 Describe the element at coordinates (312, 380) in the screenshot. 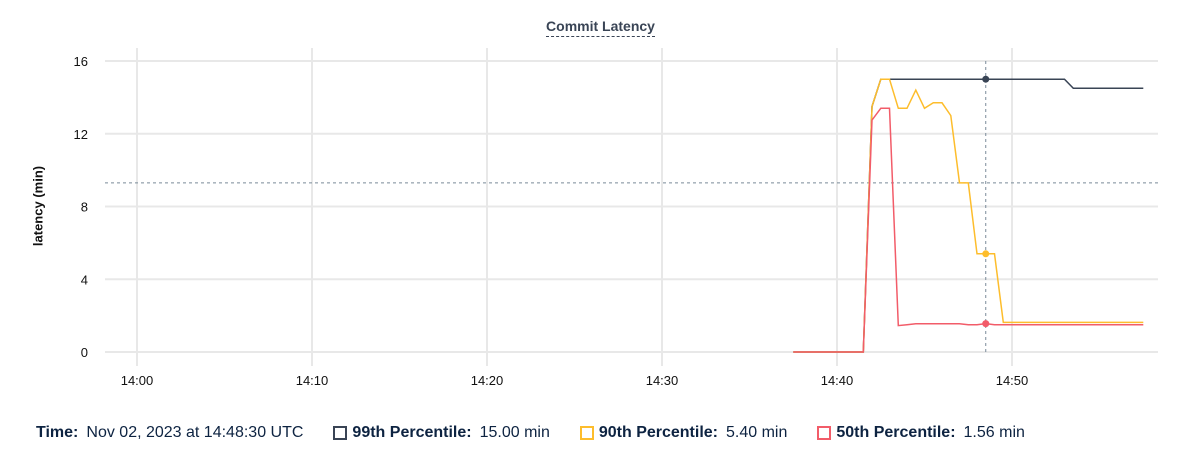

I see `x-tick-label: 14:10` at that location.